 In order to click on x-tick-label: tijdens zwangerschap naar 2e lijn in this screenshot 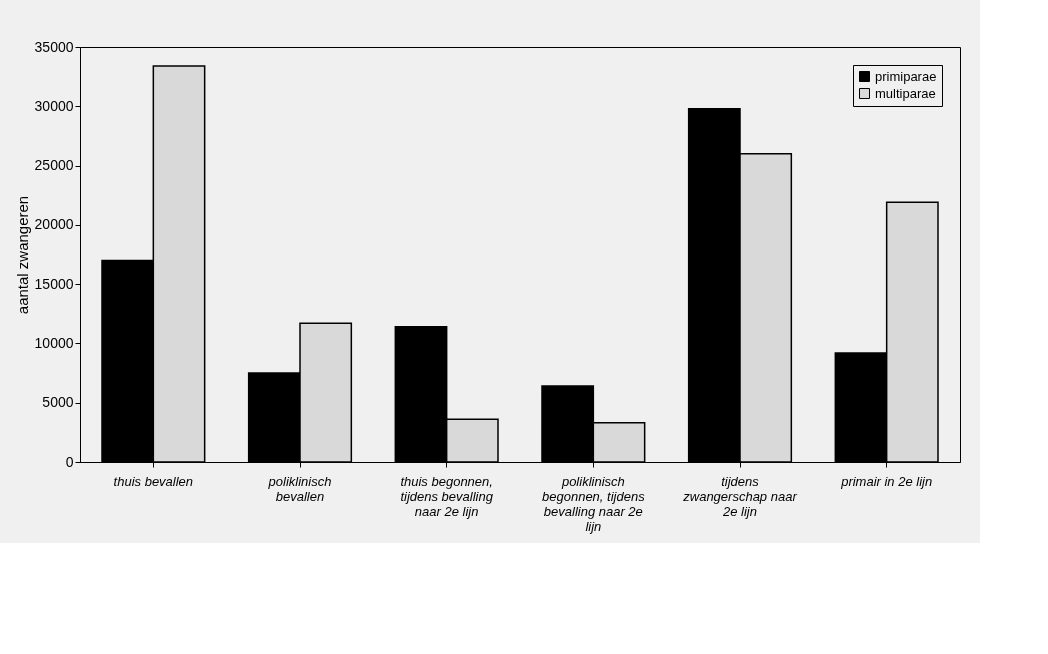, I will do `click(740, 496)`.